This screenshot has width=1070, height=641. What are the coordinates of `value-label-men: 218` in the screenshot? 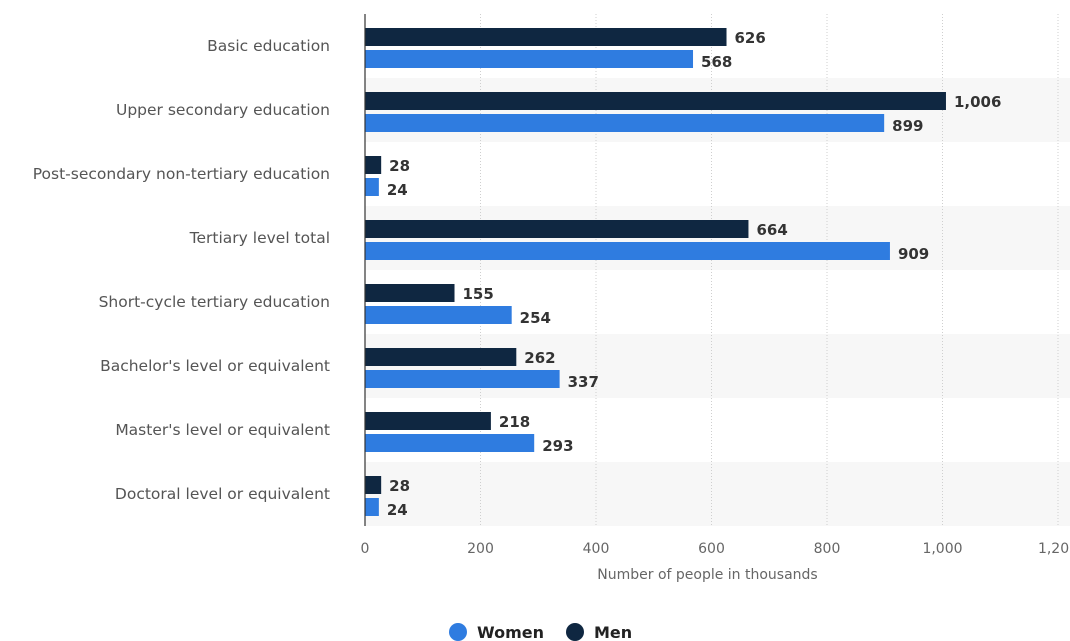 It's located at (514, 422).